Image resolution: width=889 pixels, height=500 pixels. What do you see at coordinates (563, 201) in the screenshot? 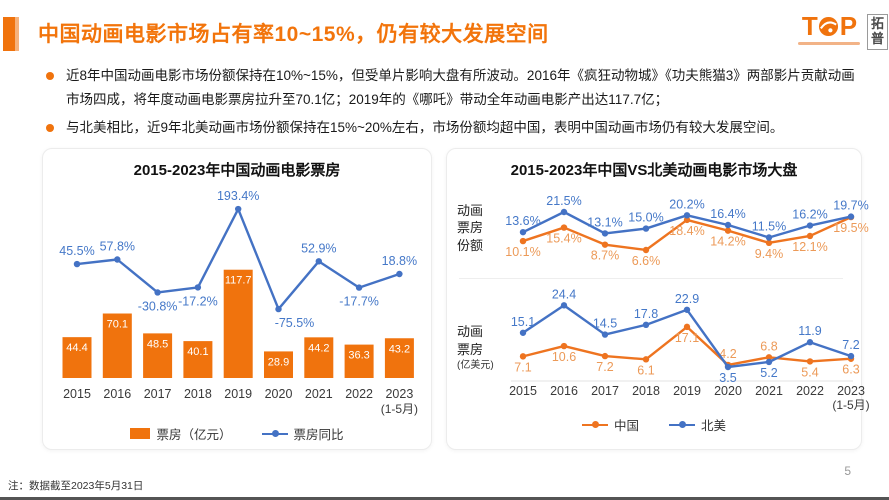
I see `point-value-label: 21.5%` at bounding box center [563, 201].